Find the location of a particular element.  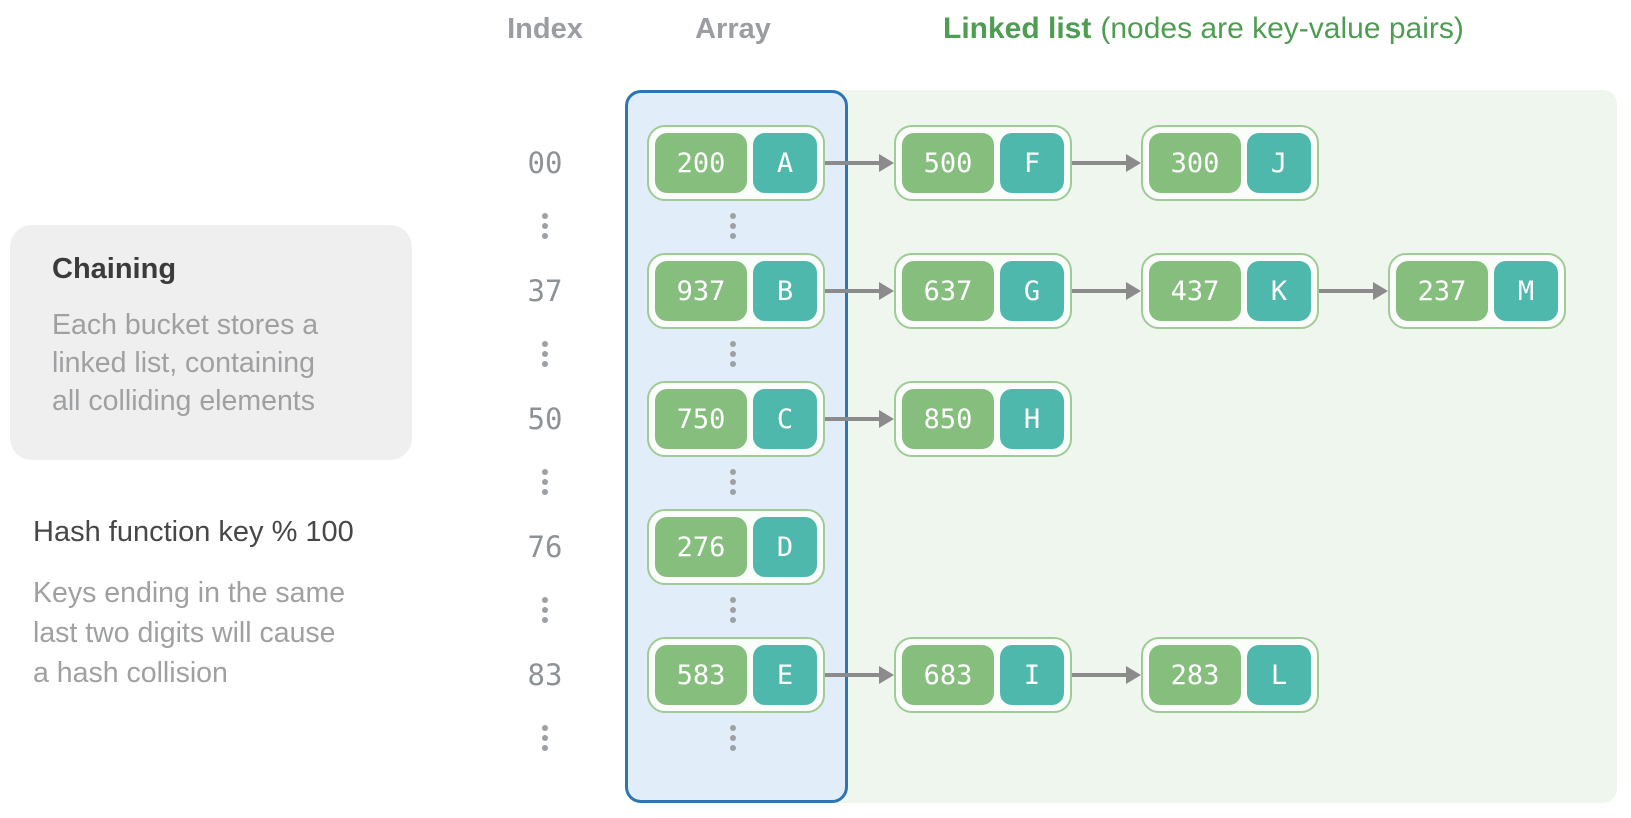

kv-node: 200 A is located at coordinates (736, 163).